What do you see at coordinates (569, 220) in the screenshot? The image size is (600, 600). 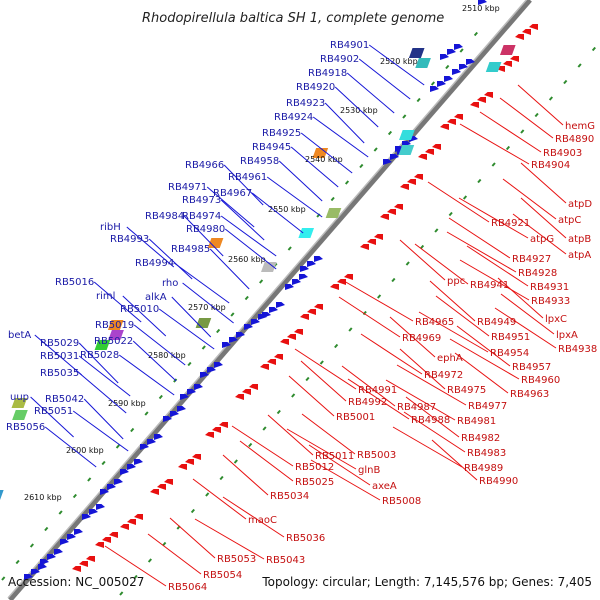 I see `reverse-gene-label: atpC` at bounding box center [569, 220].